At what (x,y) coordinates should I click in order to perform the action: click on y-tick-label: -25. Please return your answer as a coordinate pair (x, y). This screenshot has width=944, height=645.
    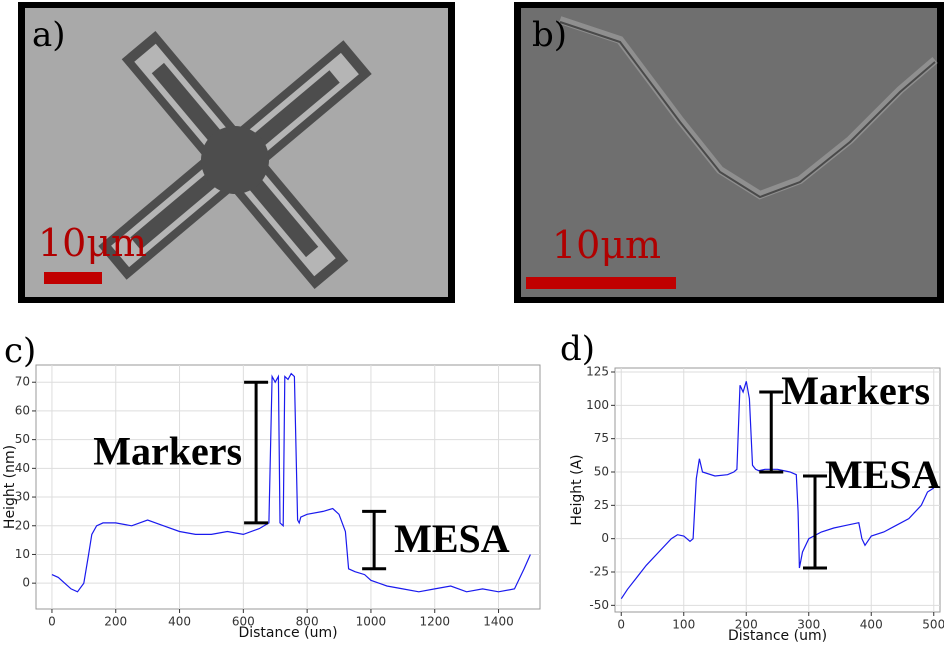
    Looking at the image, I should click on (599, 572).